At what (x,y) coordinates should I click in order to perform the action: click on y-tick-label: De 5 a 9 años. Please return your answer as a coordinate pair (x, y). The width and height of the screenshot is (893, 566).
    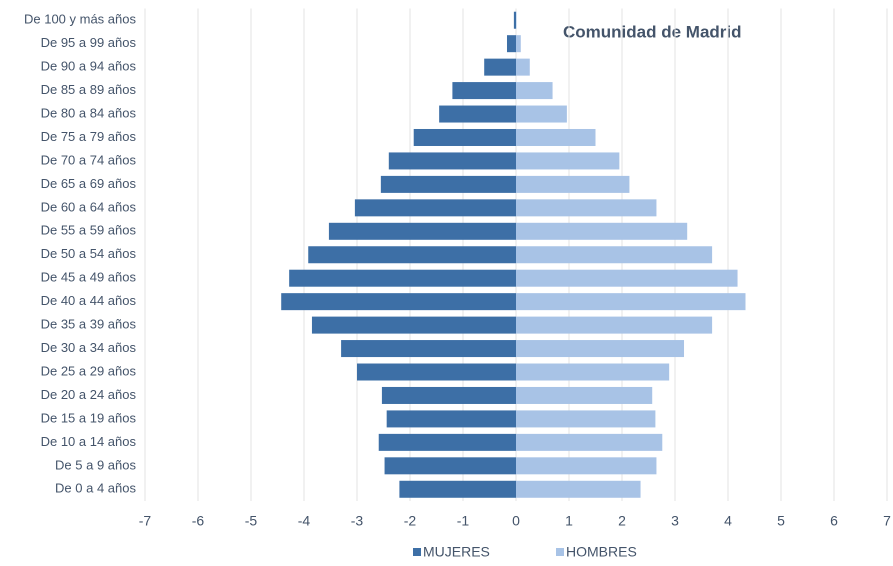
    Looking at the image, I should click on (95, 464).